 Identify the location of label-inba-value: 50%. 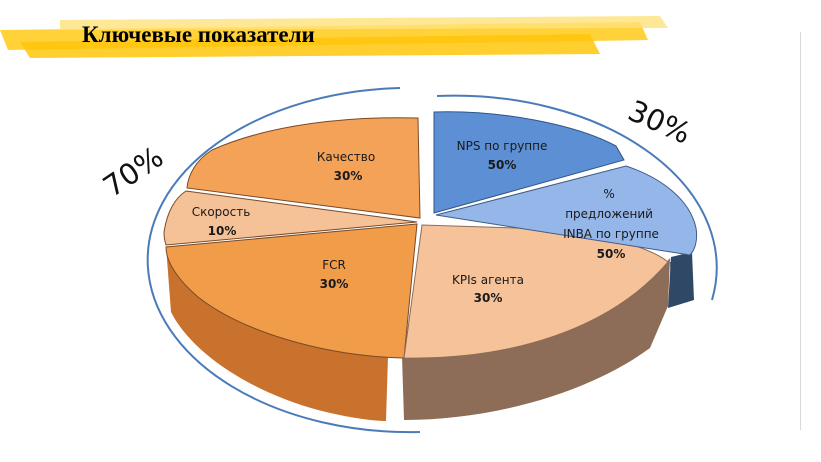
(611, 254).